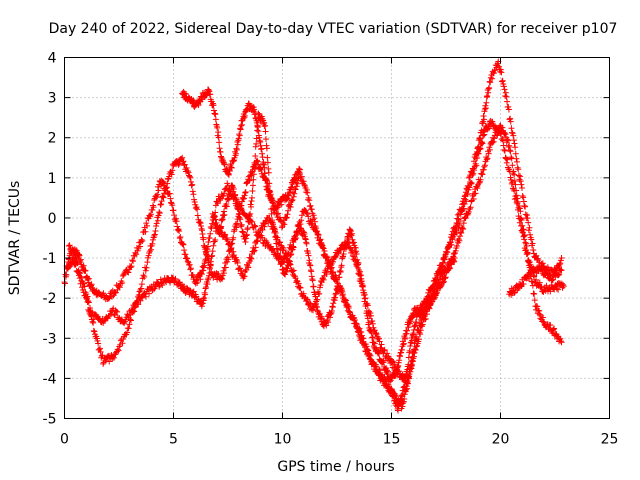 This screenshot has width=640, height=480. I want to click on series-track-f, so click(535, 277).